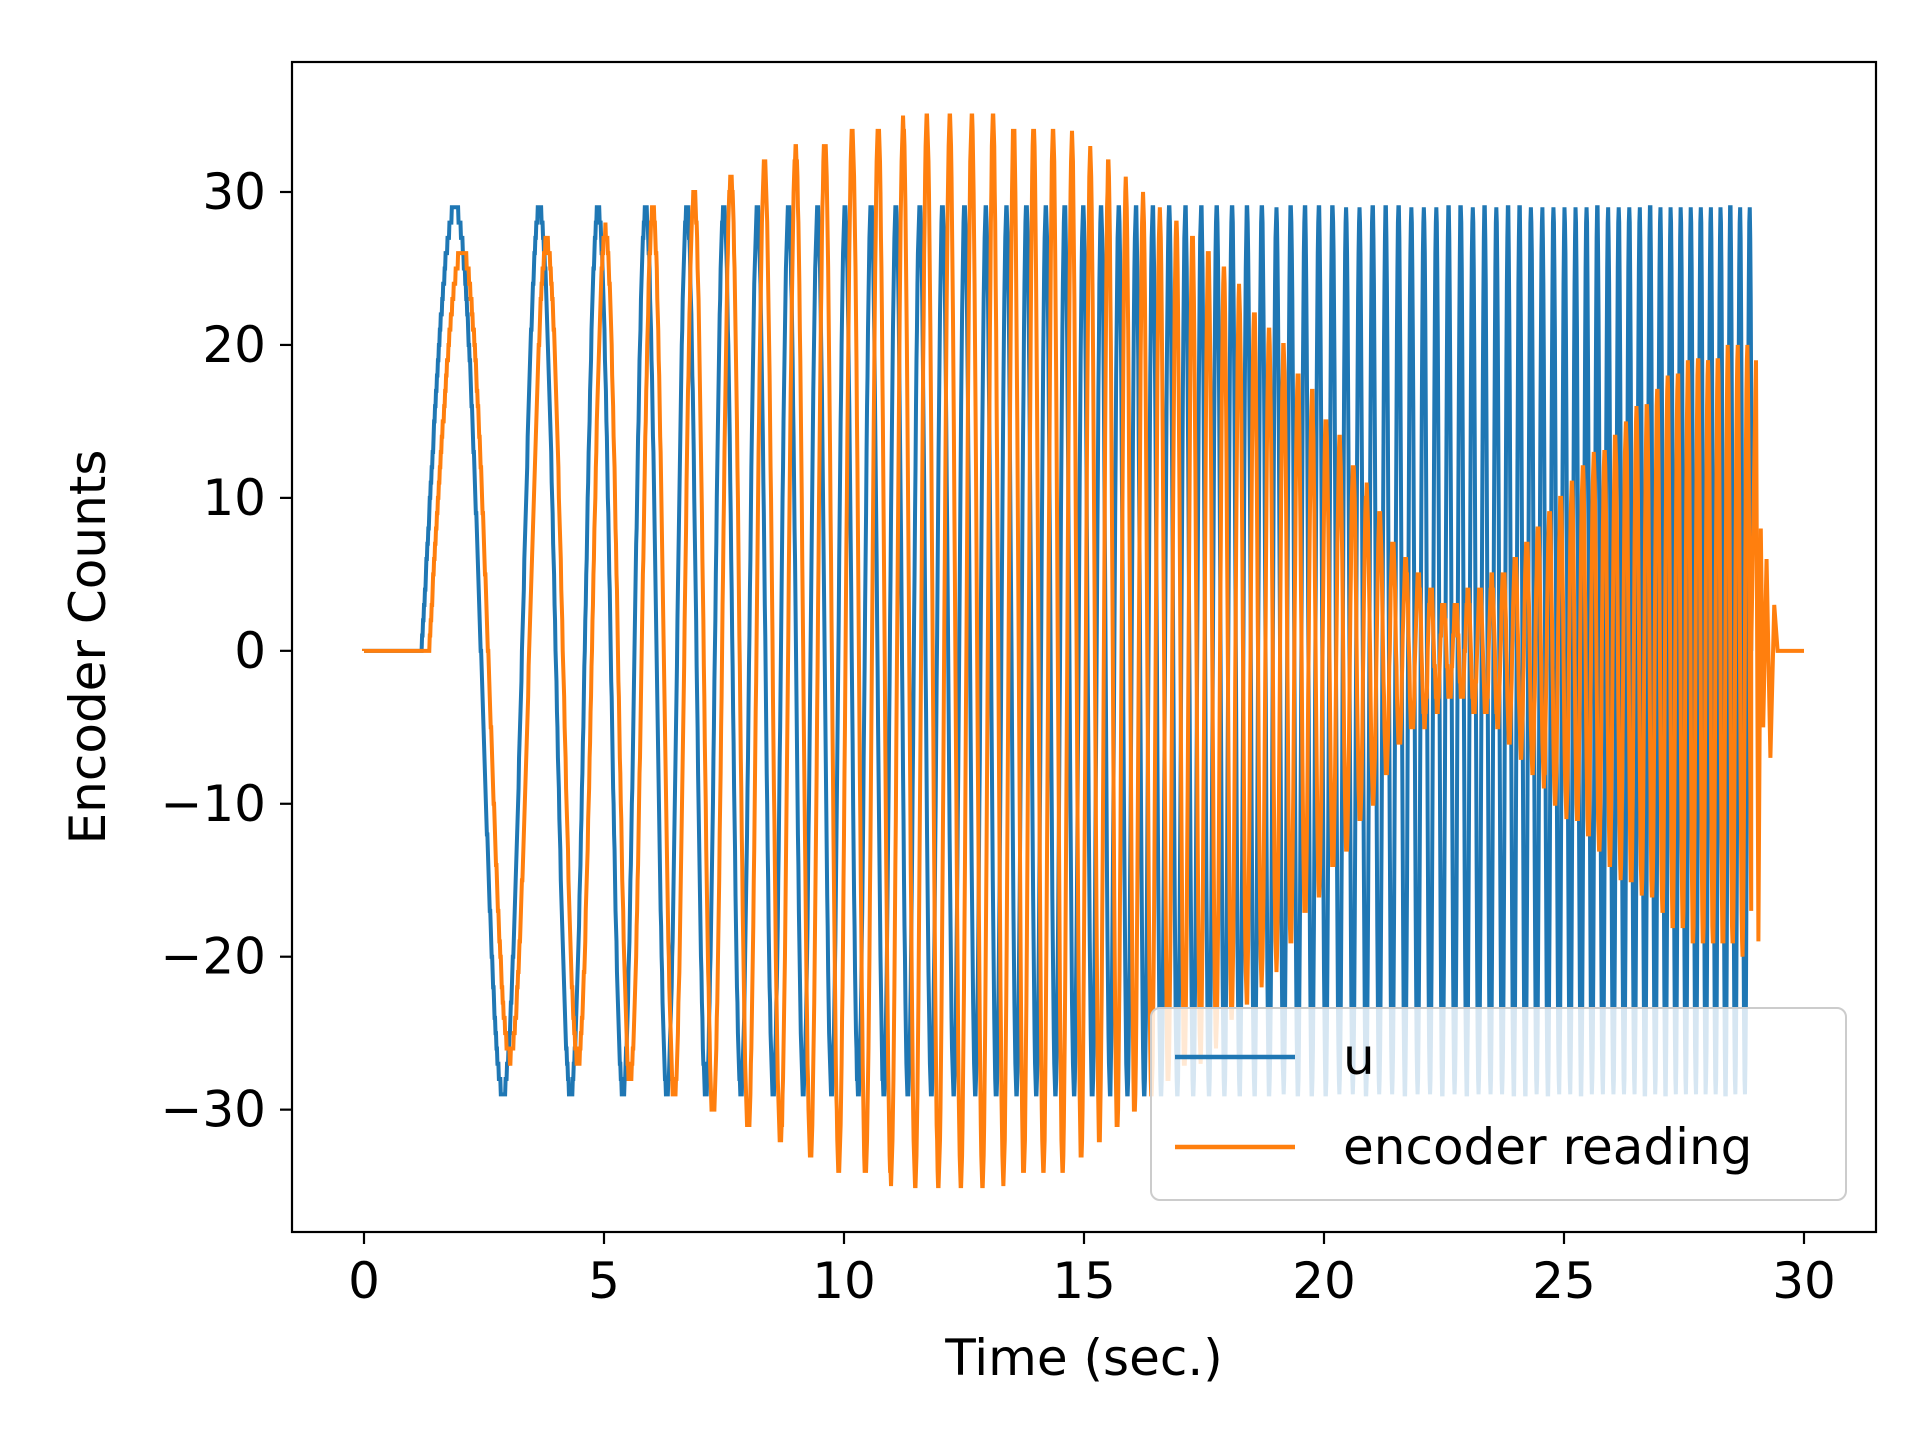 The width and height of the screenshot is (1920, 1440). Describe the element at coordinates (213, 804) in the screenshot. I see `y-tick-label: −10` at that location.